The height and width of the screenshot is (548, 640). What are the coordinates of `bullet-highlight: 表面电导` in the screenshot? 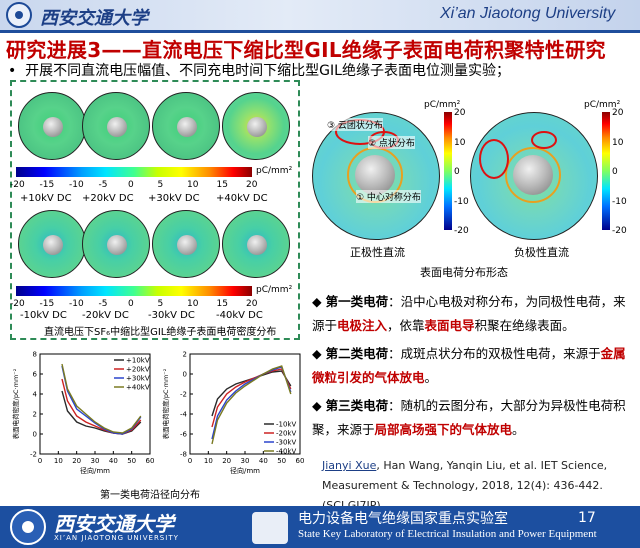 It's located at (449, 325).